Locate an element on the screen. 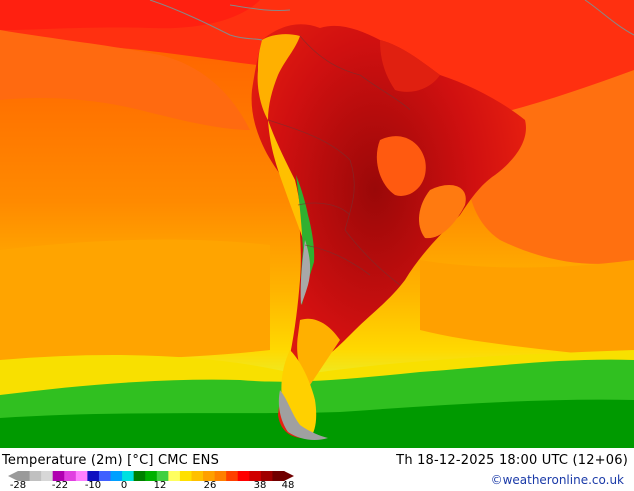 The image size is (634, 491). legend-tick-label: 0 is located at coordinates (124, 485).